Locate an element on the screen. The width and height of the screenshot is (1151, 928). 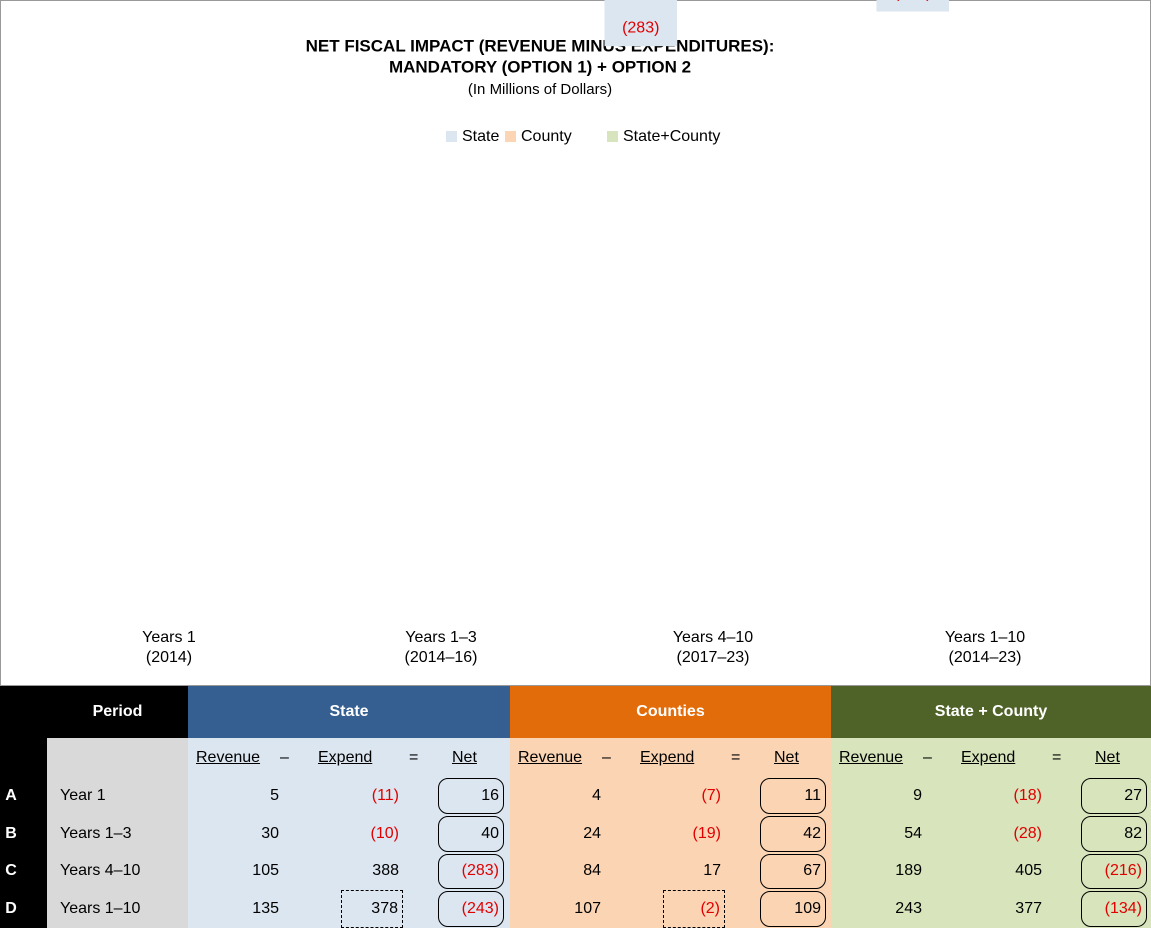
table-cell: 9 is located at coordinates (917, 795).